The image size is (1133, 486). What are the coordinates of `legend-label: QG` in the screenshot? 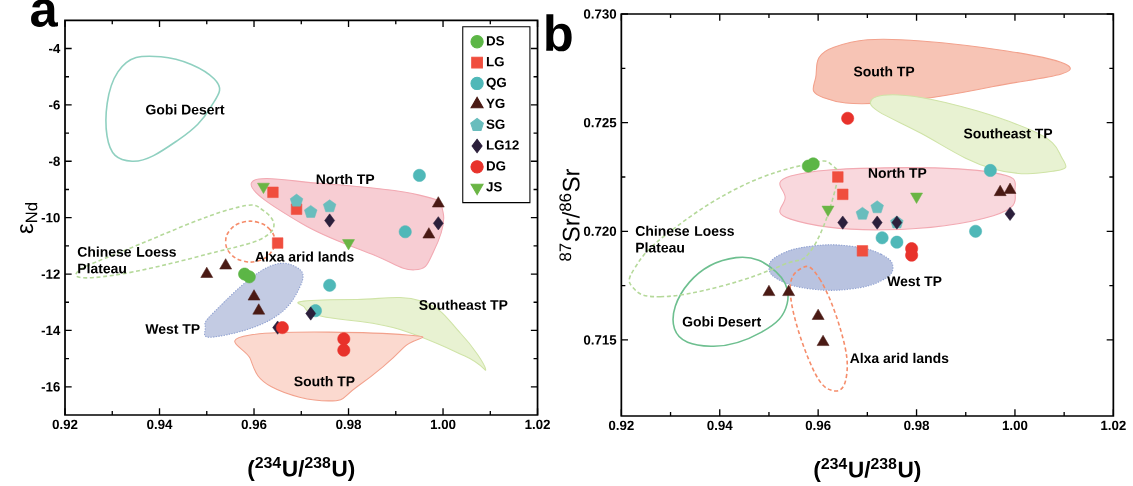 It's located at (496, 83).